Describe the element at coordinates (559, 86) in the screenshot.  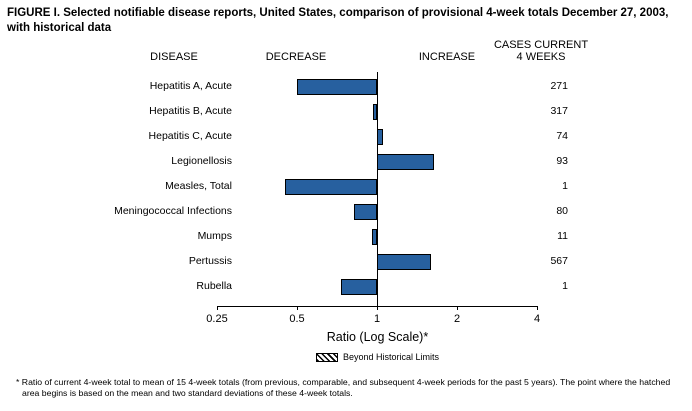
I see `cases-value: 271` at that location.